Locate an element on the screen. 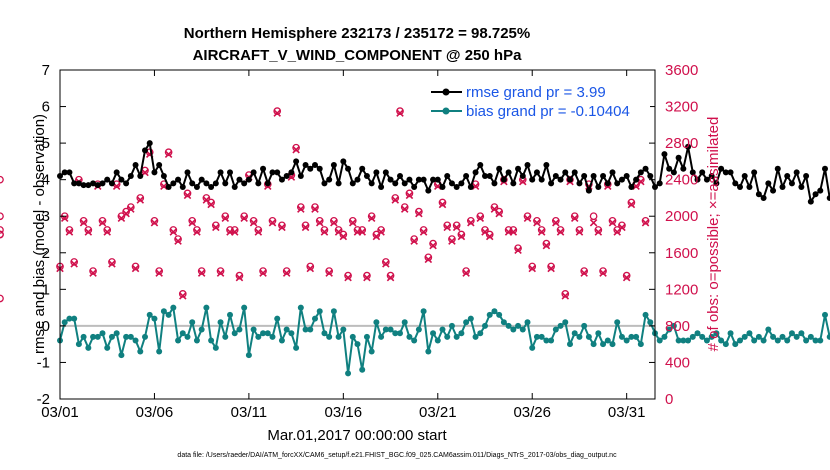 This screenshot has height=470, width=830. y-axis-label: rmse and bias (model - observation) is located at coordinates (39, 234).